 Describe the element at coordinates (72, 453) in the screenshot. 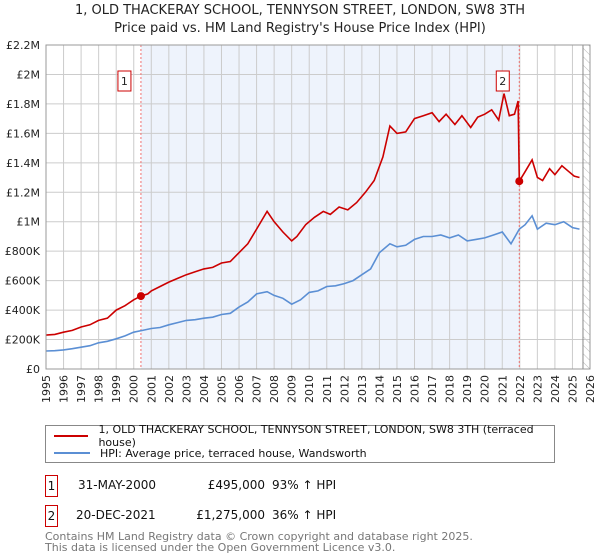

I see `legend-swatch-blue` at that location.